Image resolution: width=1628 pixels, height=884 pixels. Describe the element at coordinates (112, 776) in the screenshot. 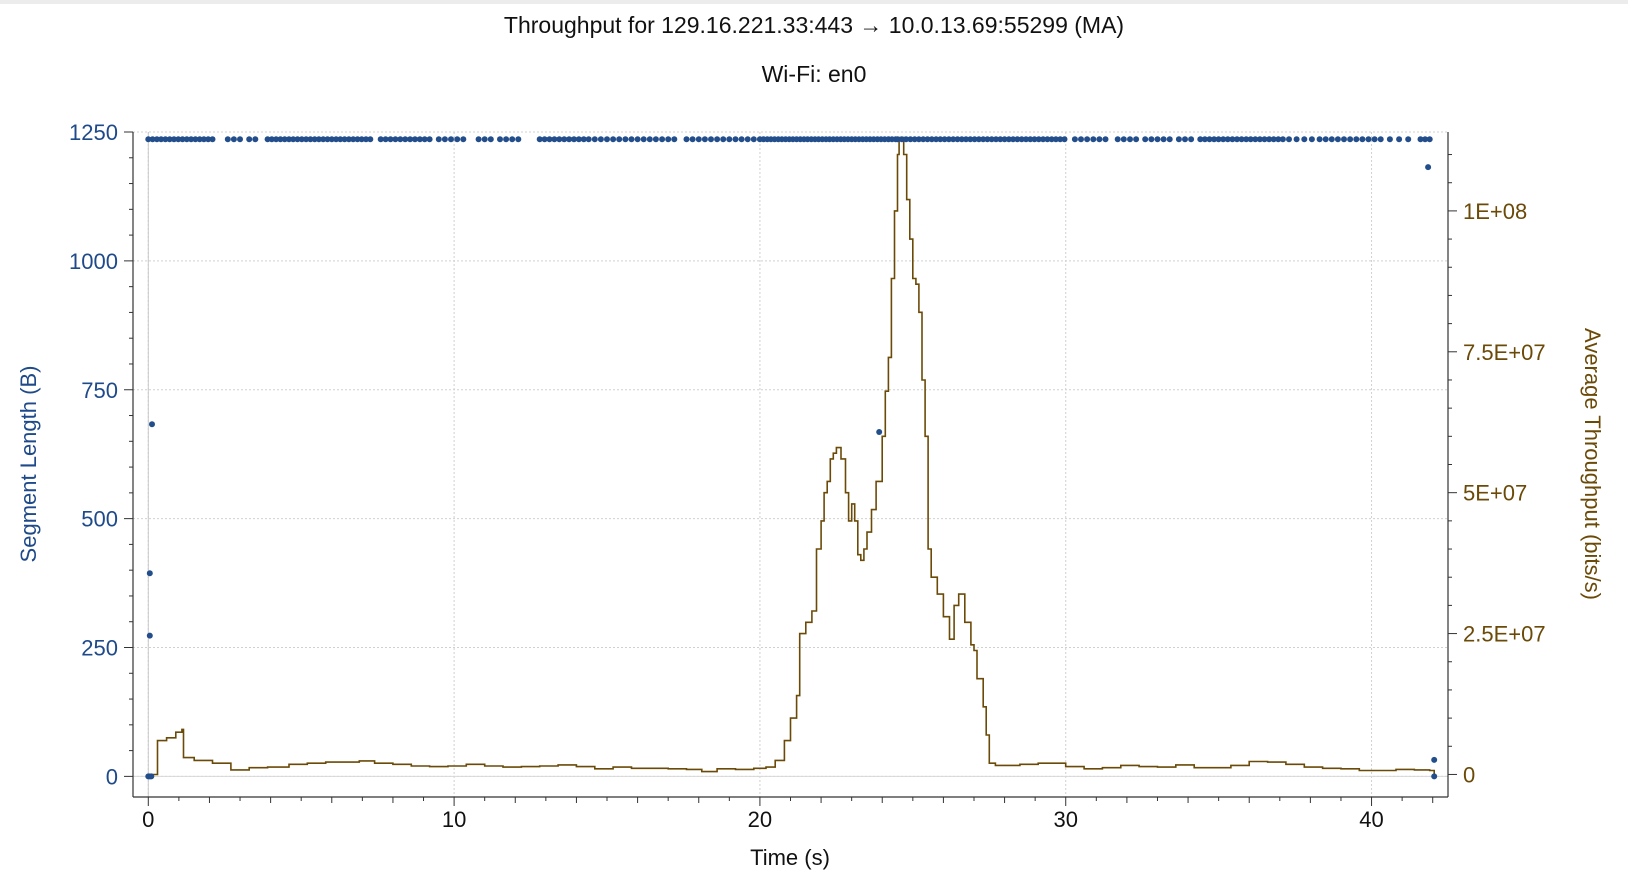

I see `y-left-tick-label: 0` at that location.